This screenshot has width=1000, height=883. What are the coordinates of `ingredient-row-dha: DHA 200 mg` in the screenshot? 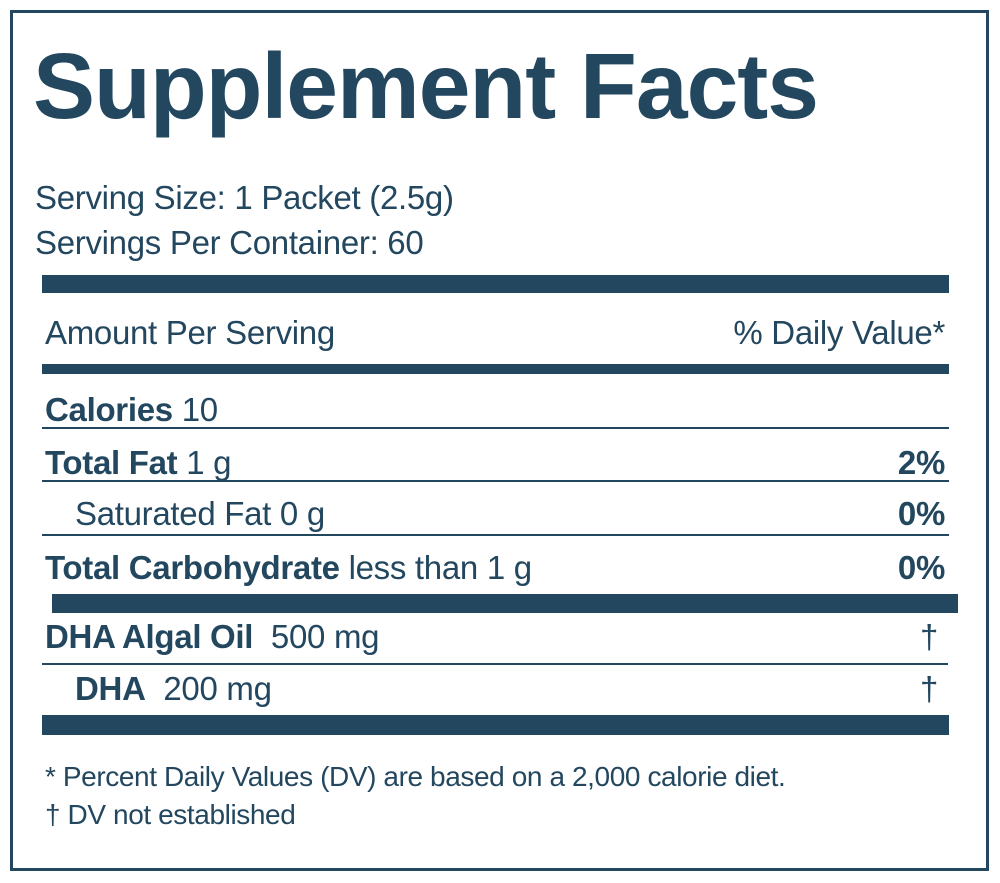 It's located at (173, 688).